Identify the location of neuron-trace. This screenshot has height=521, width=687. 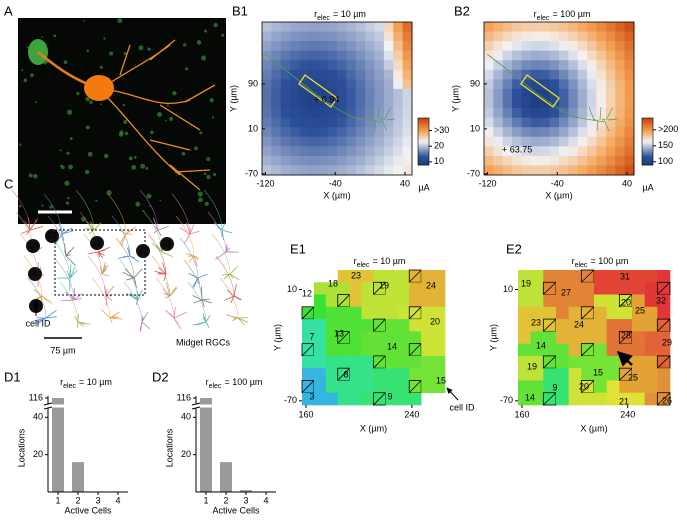
(545, 88).